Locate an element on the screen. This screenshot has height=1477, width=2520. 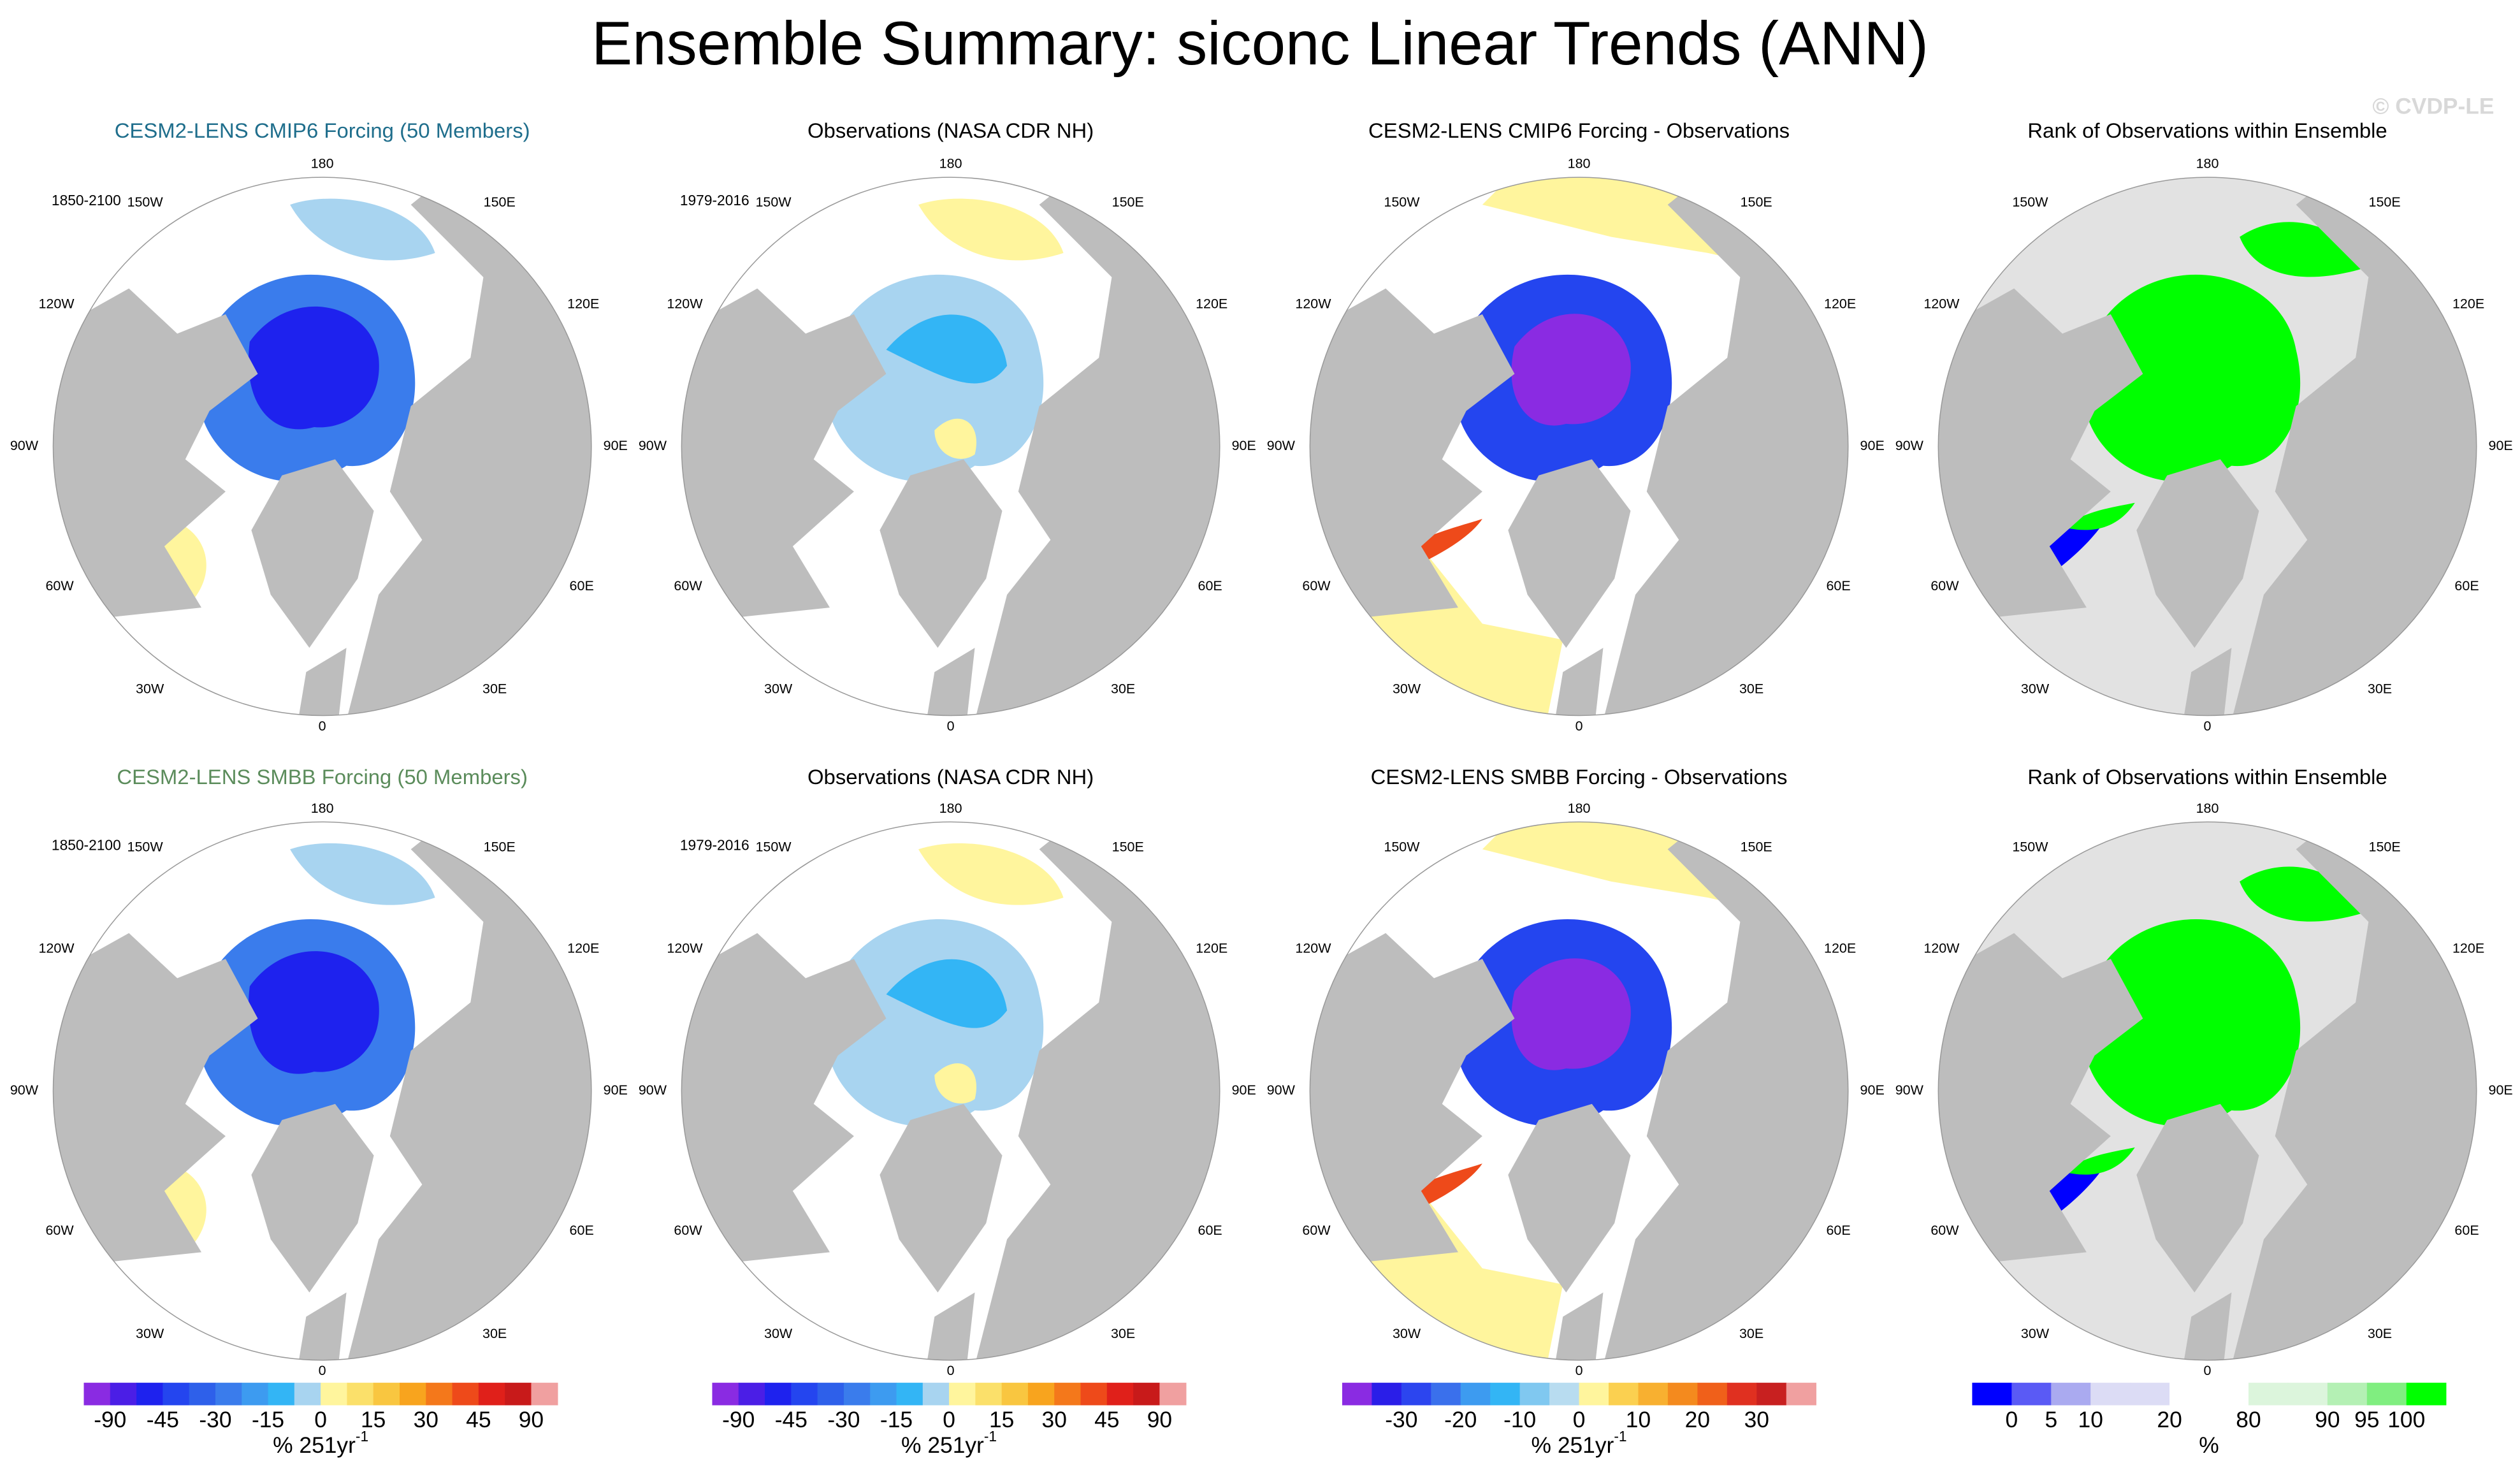
colorbar-label: 0 is located at coordinates (1579, 1420).